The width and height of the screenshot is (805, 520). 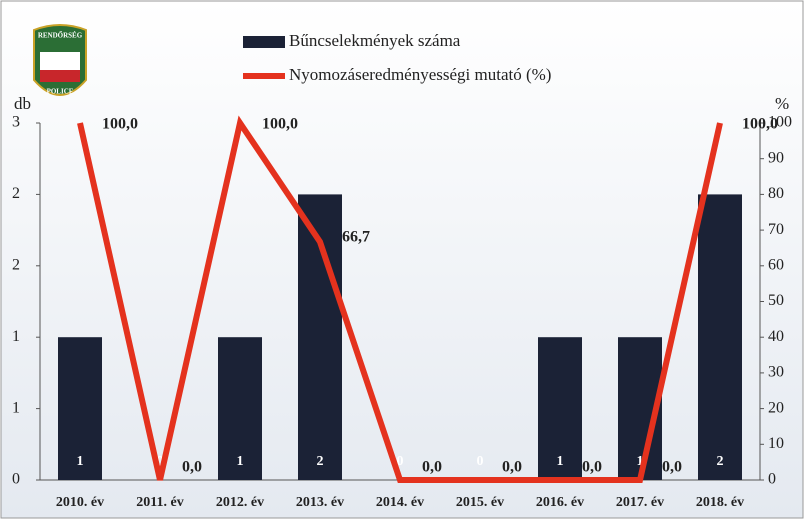 I want to click on y-tick-label: 3, so click(x=16, y=122).